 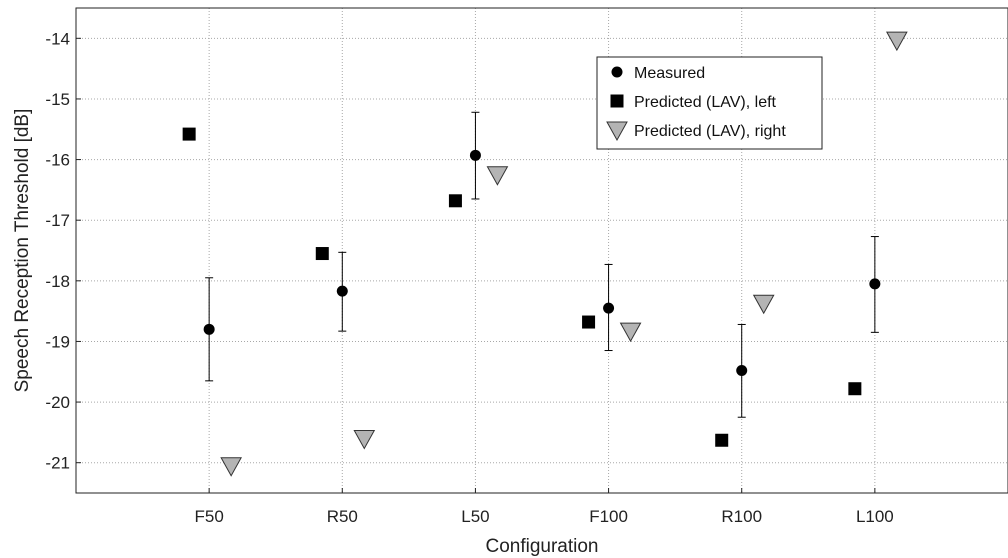 What do you see at coordinates (208, 516) in the screenshot?
I see `x-tick-label: F50` at bounding box center [208, 516].